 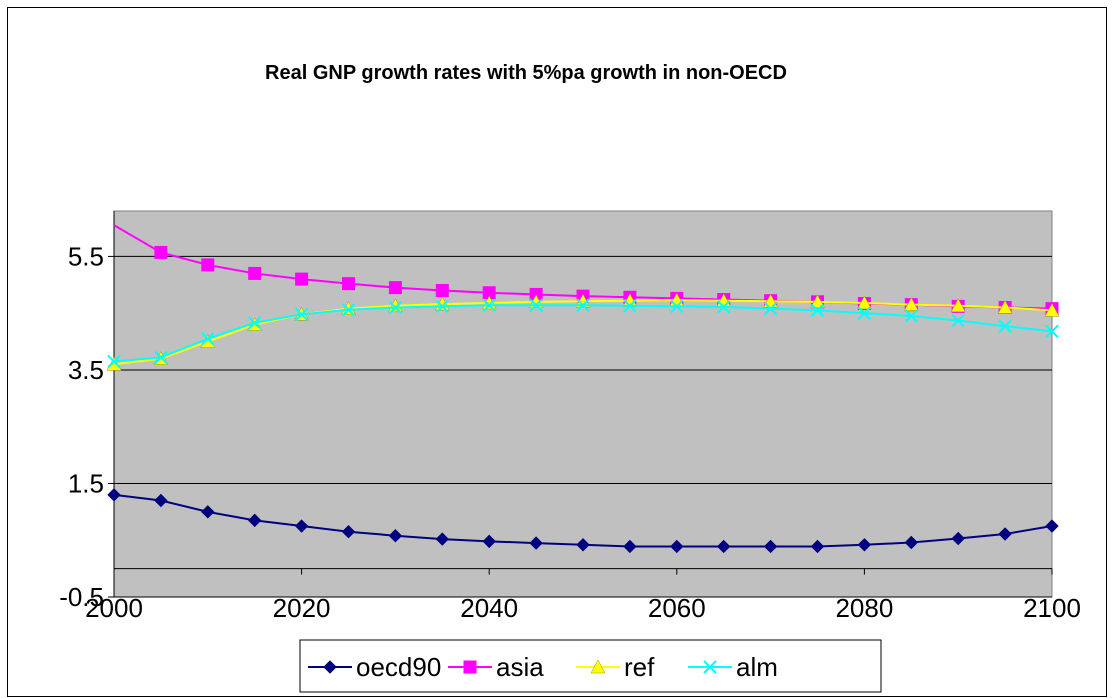 What do you see at coordinates (710, 667) in the screenshot?
I see `legend-marker-alm` at bounding box center [710, 667].